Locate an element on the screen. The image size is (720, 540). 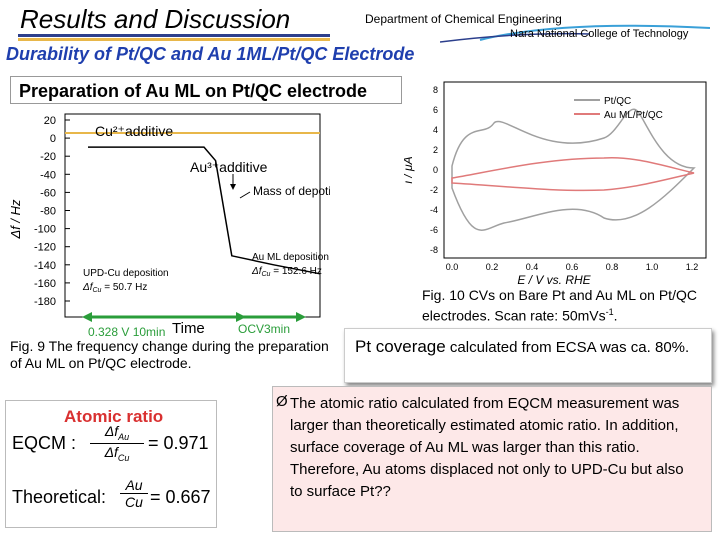
fig10-xtick-label: 0.8 is located at coordinates (612, 267).